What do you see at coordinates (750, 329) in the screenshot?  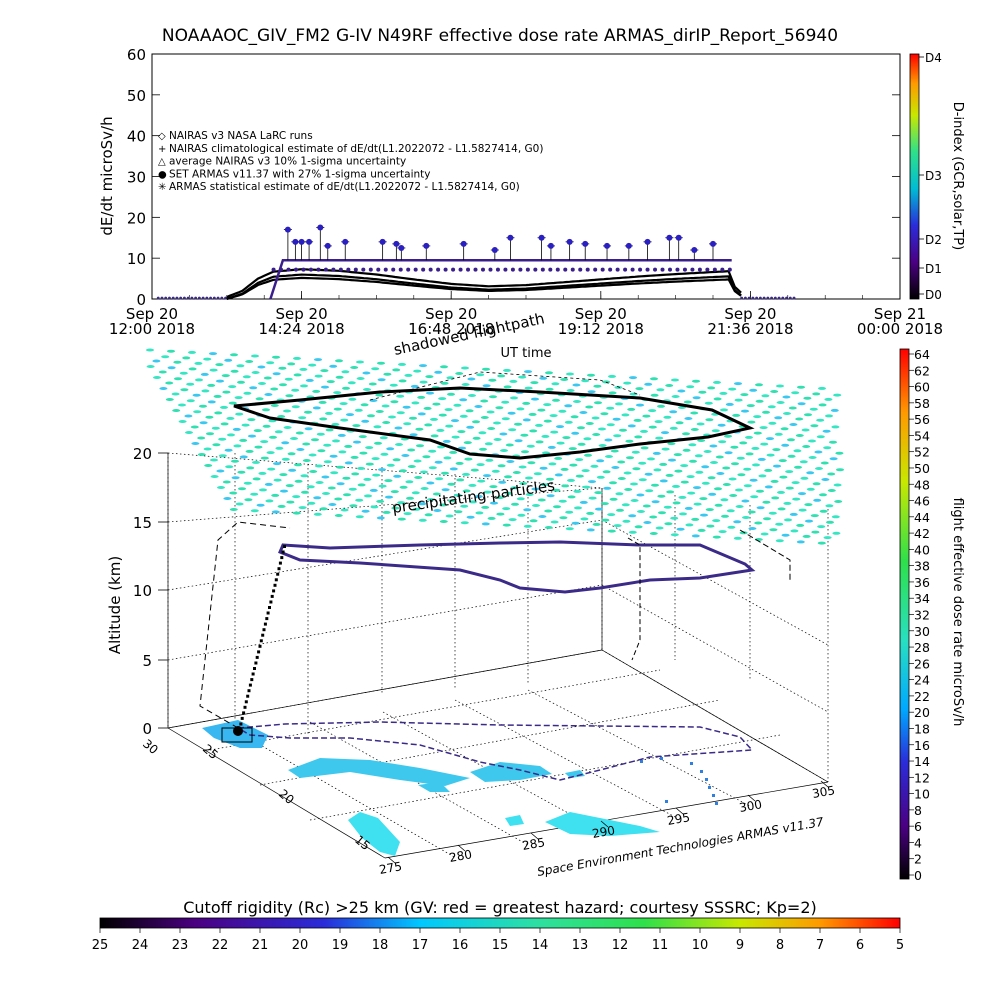 I see `x-tick-label-time: 21:36 2018` at bounding box center [750, 329].